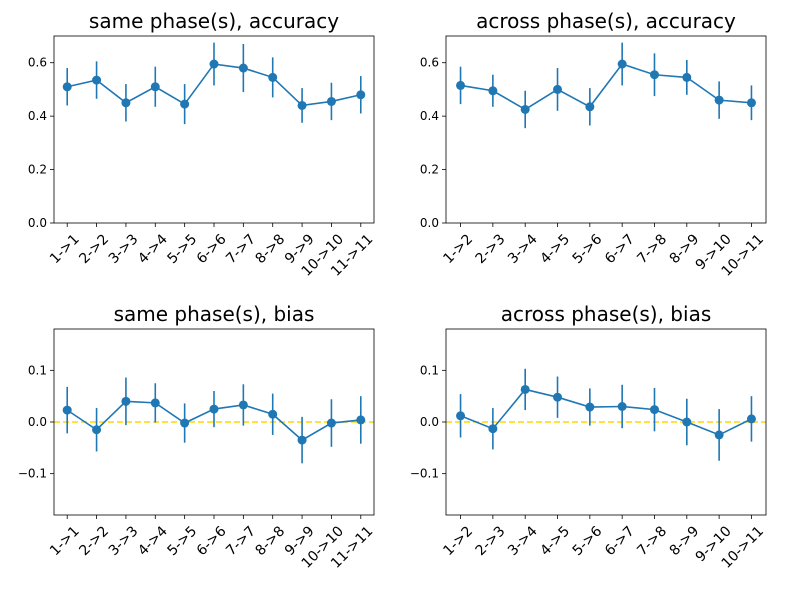 This screenshot has width=788, height=590. What do you see at coordinates (214, 314) in the screenshot?
I see `panel-title: same phase(s), bias` at bounding box center [214, 314].